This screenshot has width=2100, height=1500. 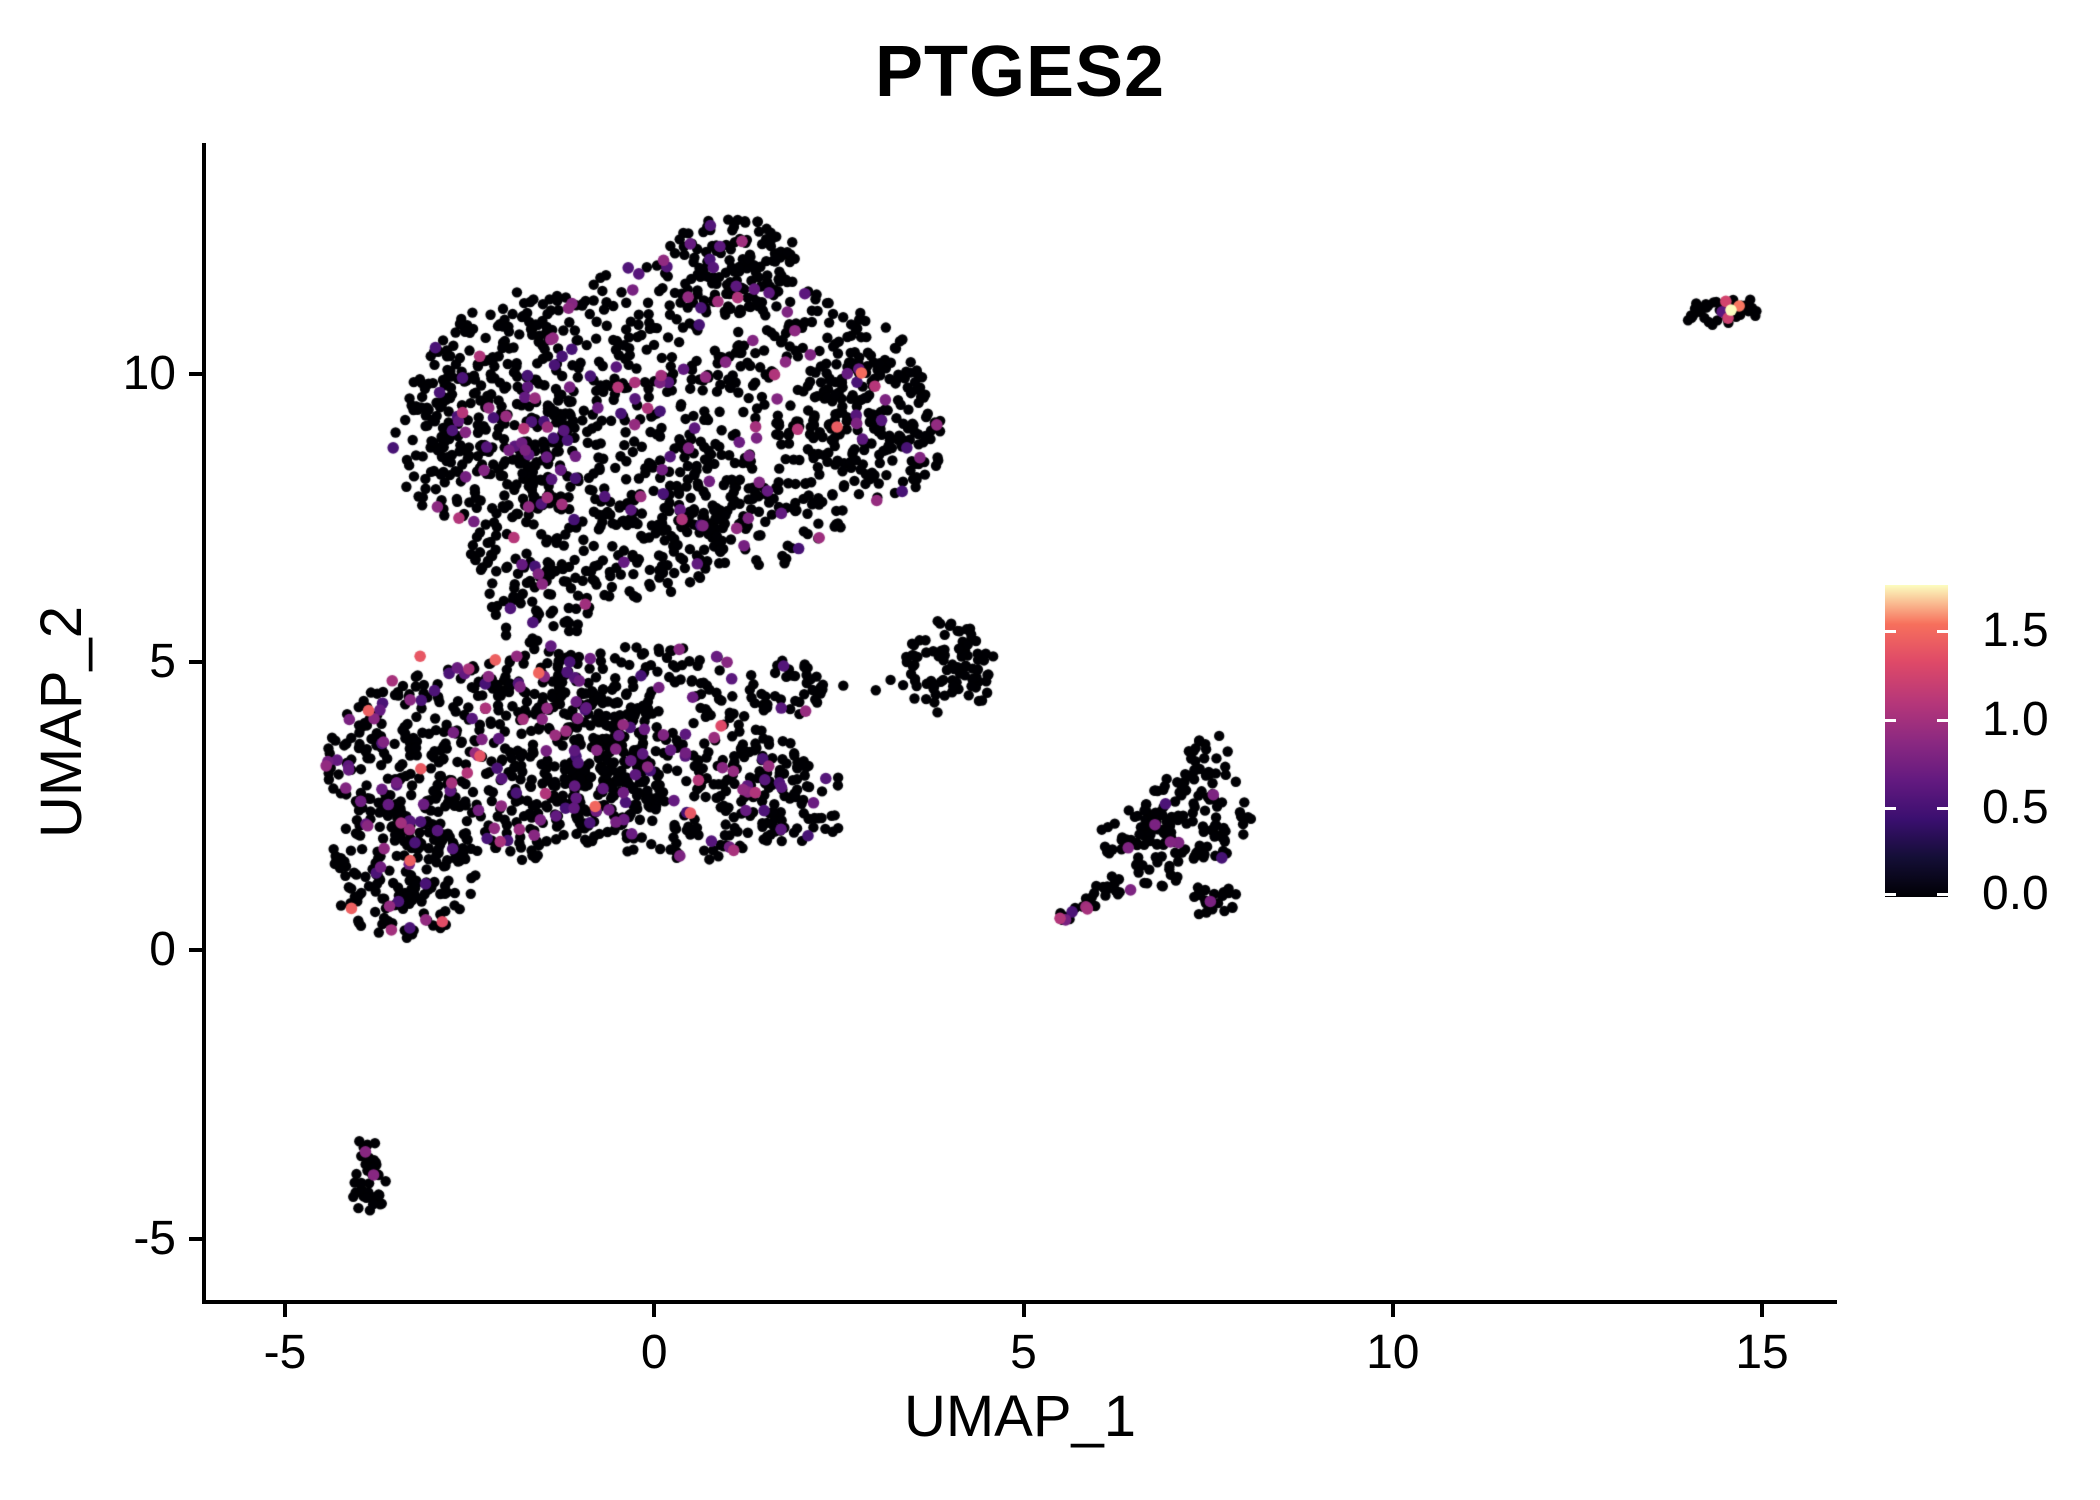 I want to click on y-axis-title: UMAP_2, so click(x=61, y=722).